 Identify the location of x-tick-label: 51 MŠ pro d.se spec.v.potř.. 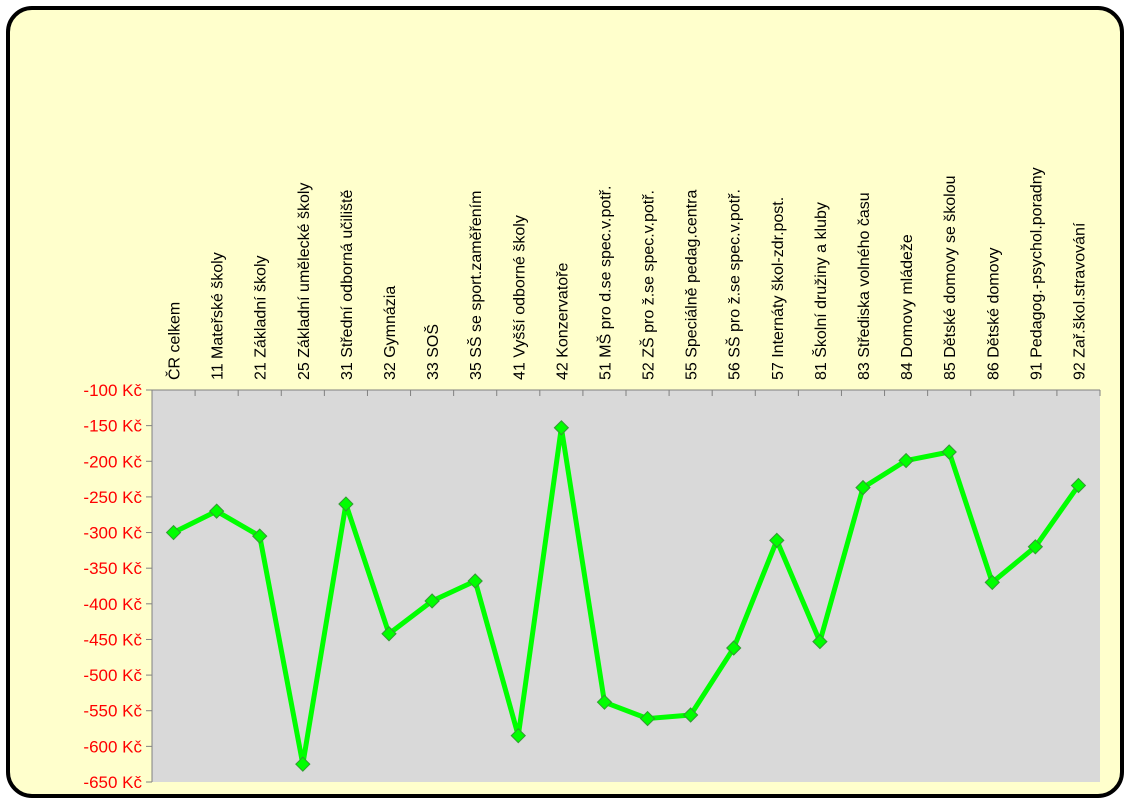
(604, 283).